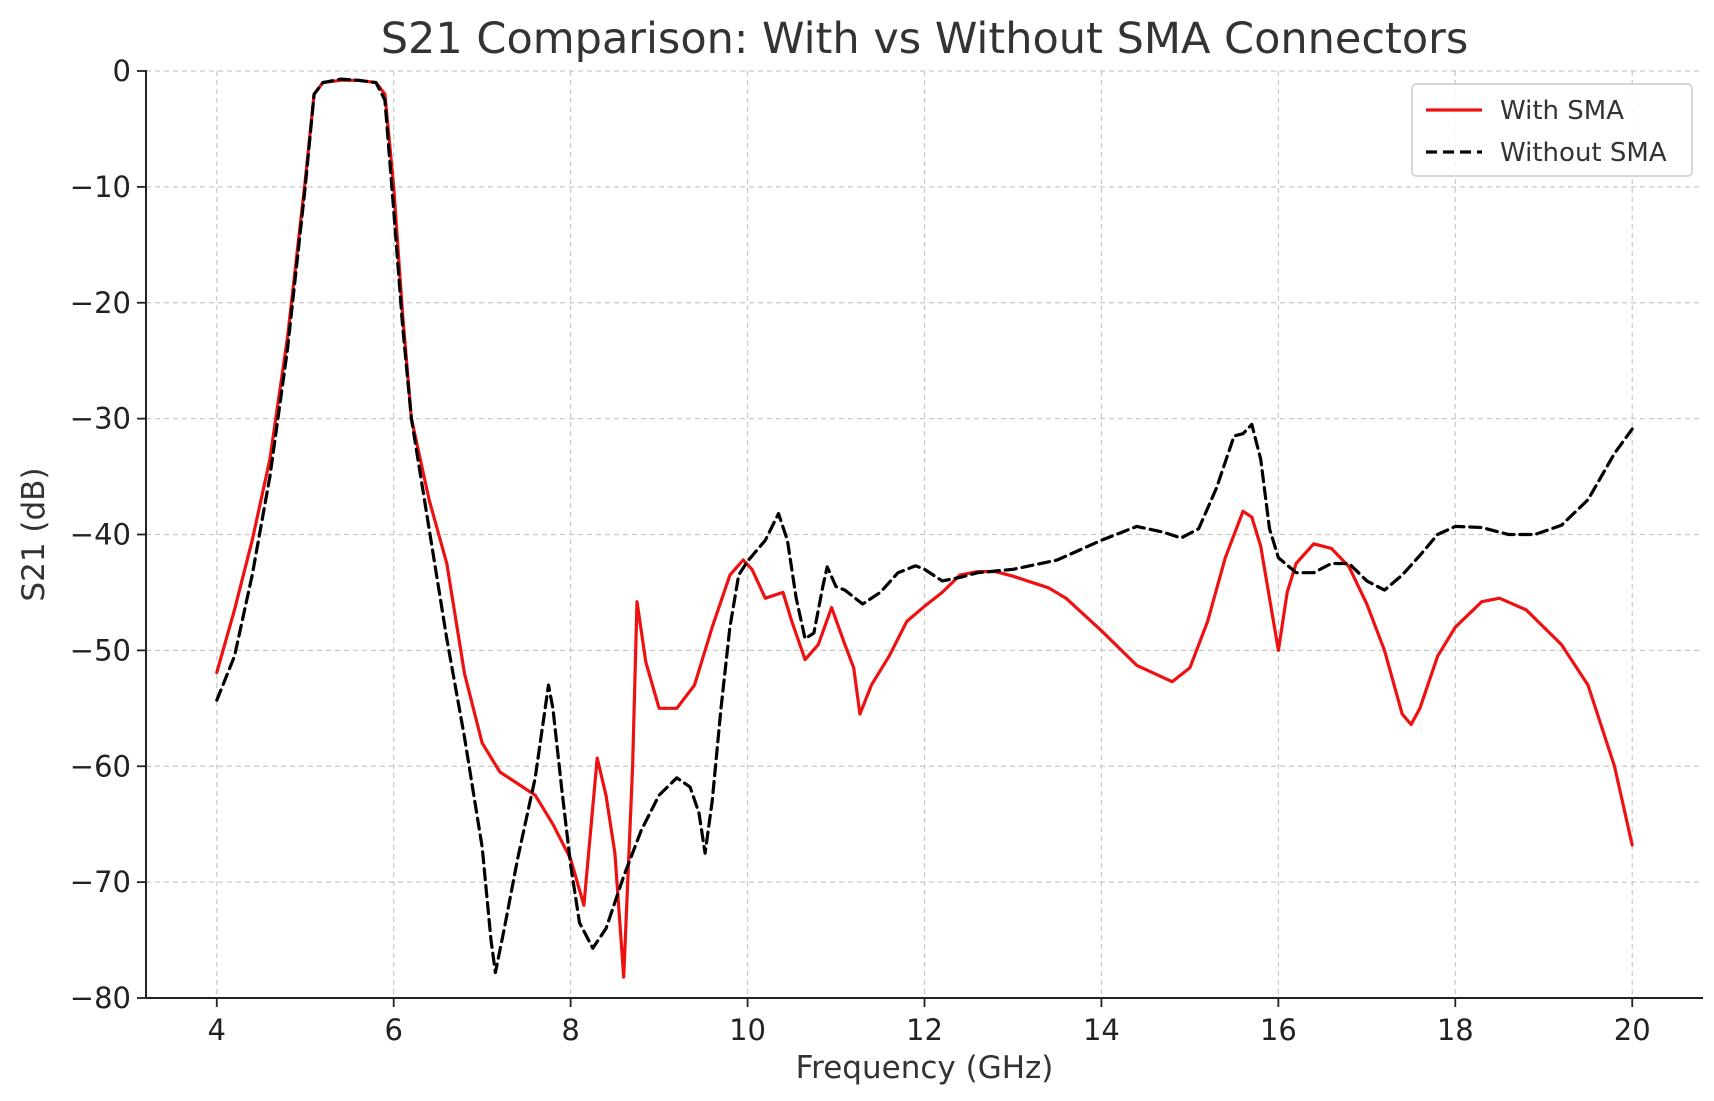 The image size is (1714, 1101). What do you see at coordinates (1101, 1030) in the screenshot?
I see `x-tick-label: 14` at bounding box center [1101, 1030].